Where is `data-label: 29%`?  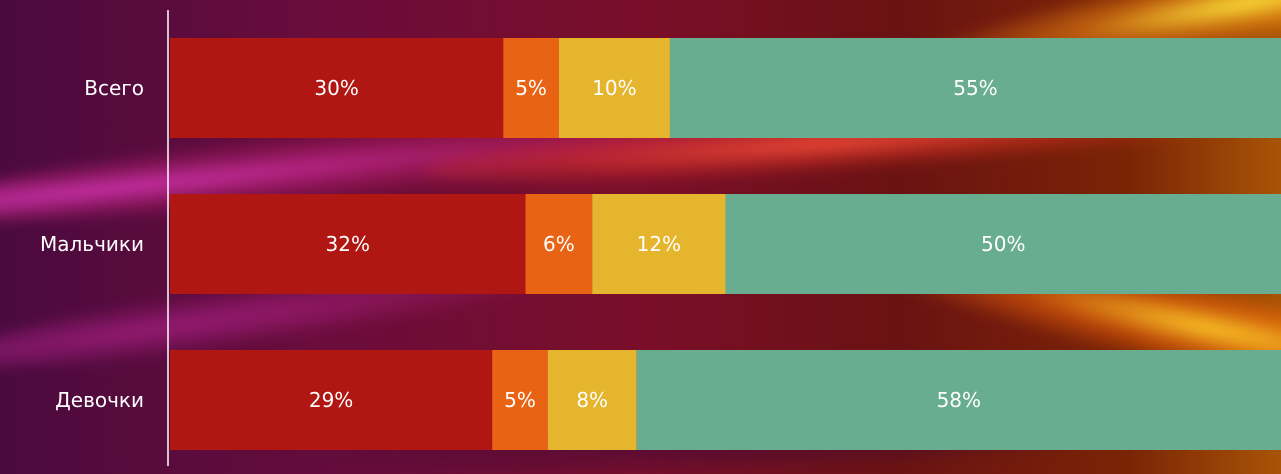
data-label: 29% is located at coordinates (331, 400).